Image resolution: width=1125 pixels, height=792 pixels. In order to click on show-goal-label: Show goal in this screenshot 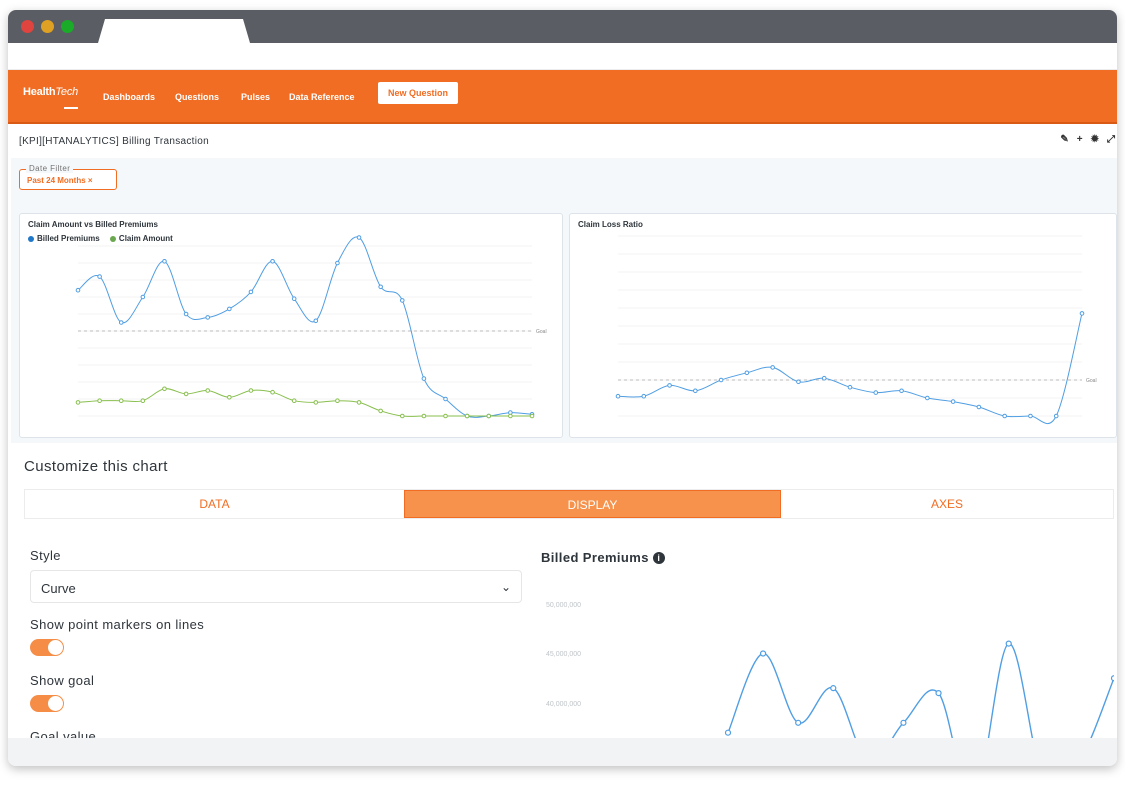, I will do `click(62, 680)`.